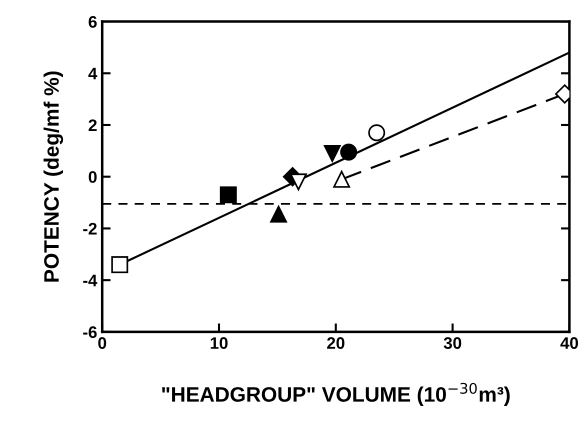 Image resolution: width=584 pixels, height=431 pixels. I want to click on y-tick-label: -6, so click(90, 332).